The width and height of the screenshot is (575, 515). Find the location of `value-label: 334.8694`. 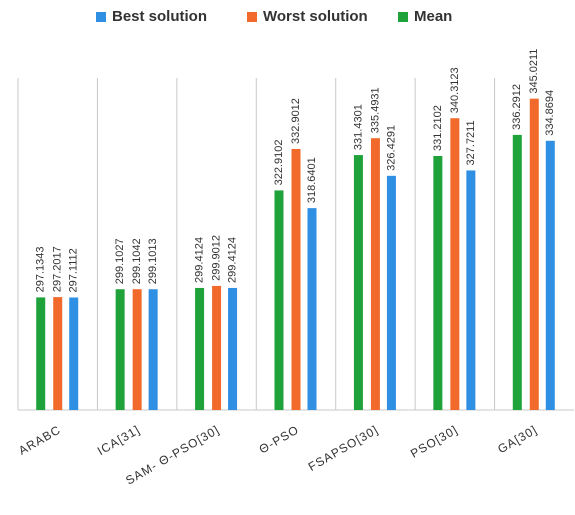

value-label: 334.8694 is located at coordinates (550, 113).